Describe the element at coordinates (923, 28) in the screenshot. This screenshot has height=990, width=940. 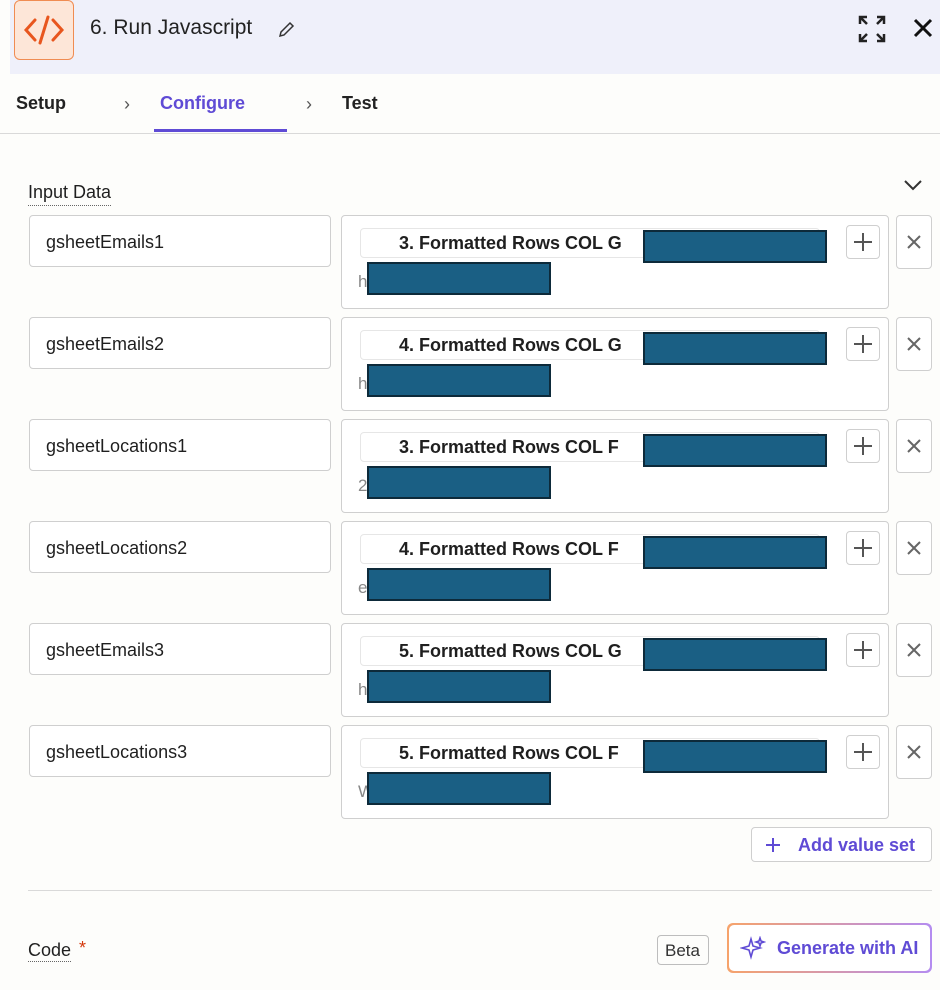
I see `close-icon` at that location.